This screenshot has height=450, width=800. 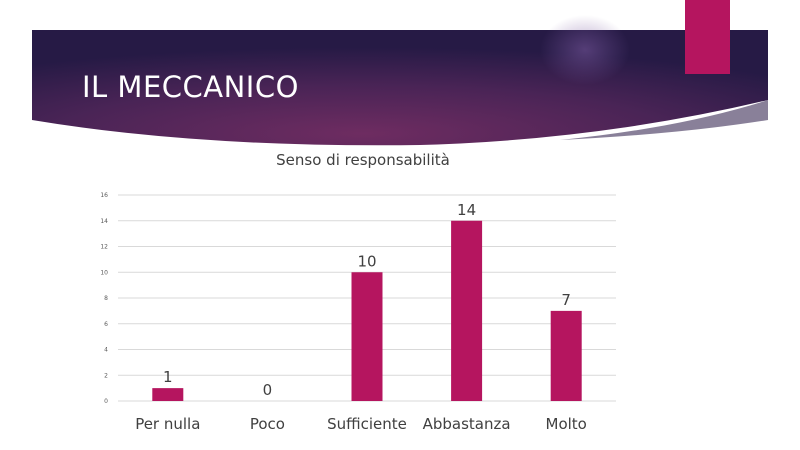 What do you see at coordinates (467, 310) in the screenshot?
I see `bar-abbastanza` at bounding box center [467, 310].